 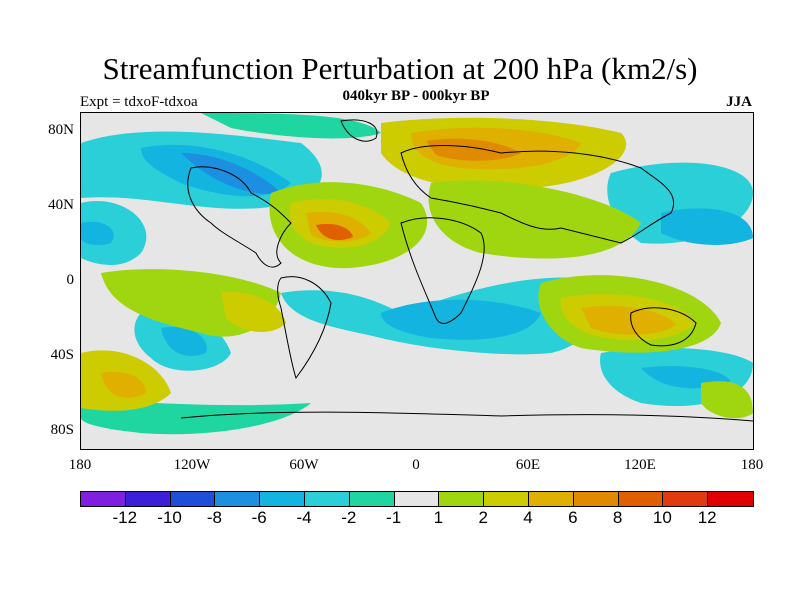 What do you see at coordinates (61, 205) in the screenshot?
I see `lat-label: 40N` at bounding box center [61, 205].